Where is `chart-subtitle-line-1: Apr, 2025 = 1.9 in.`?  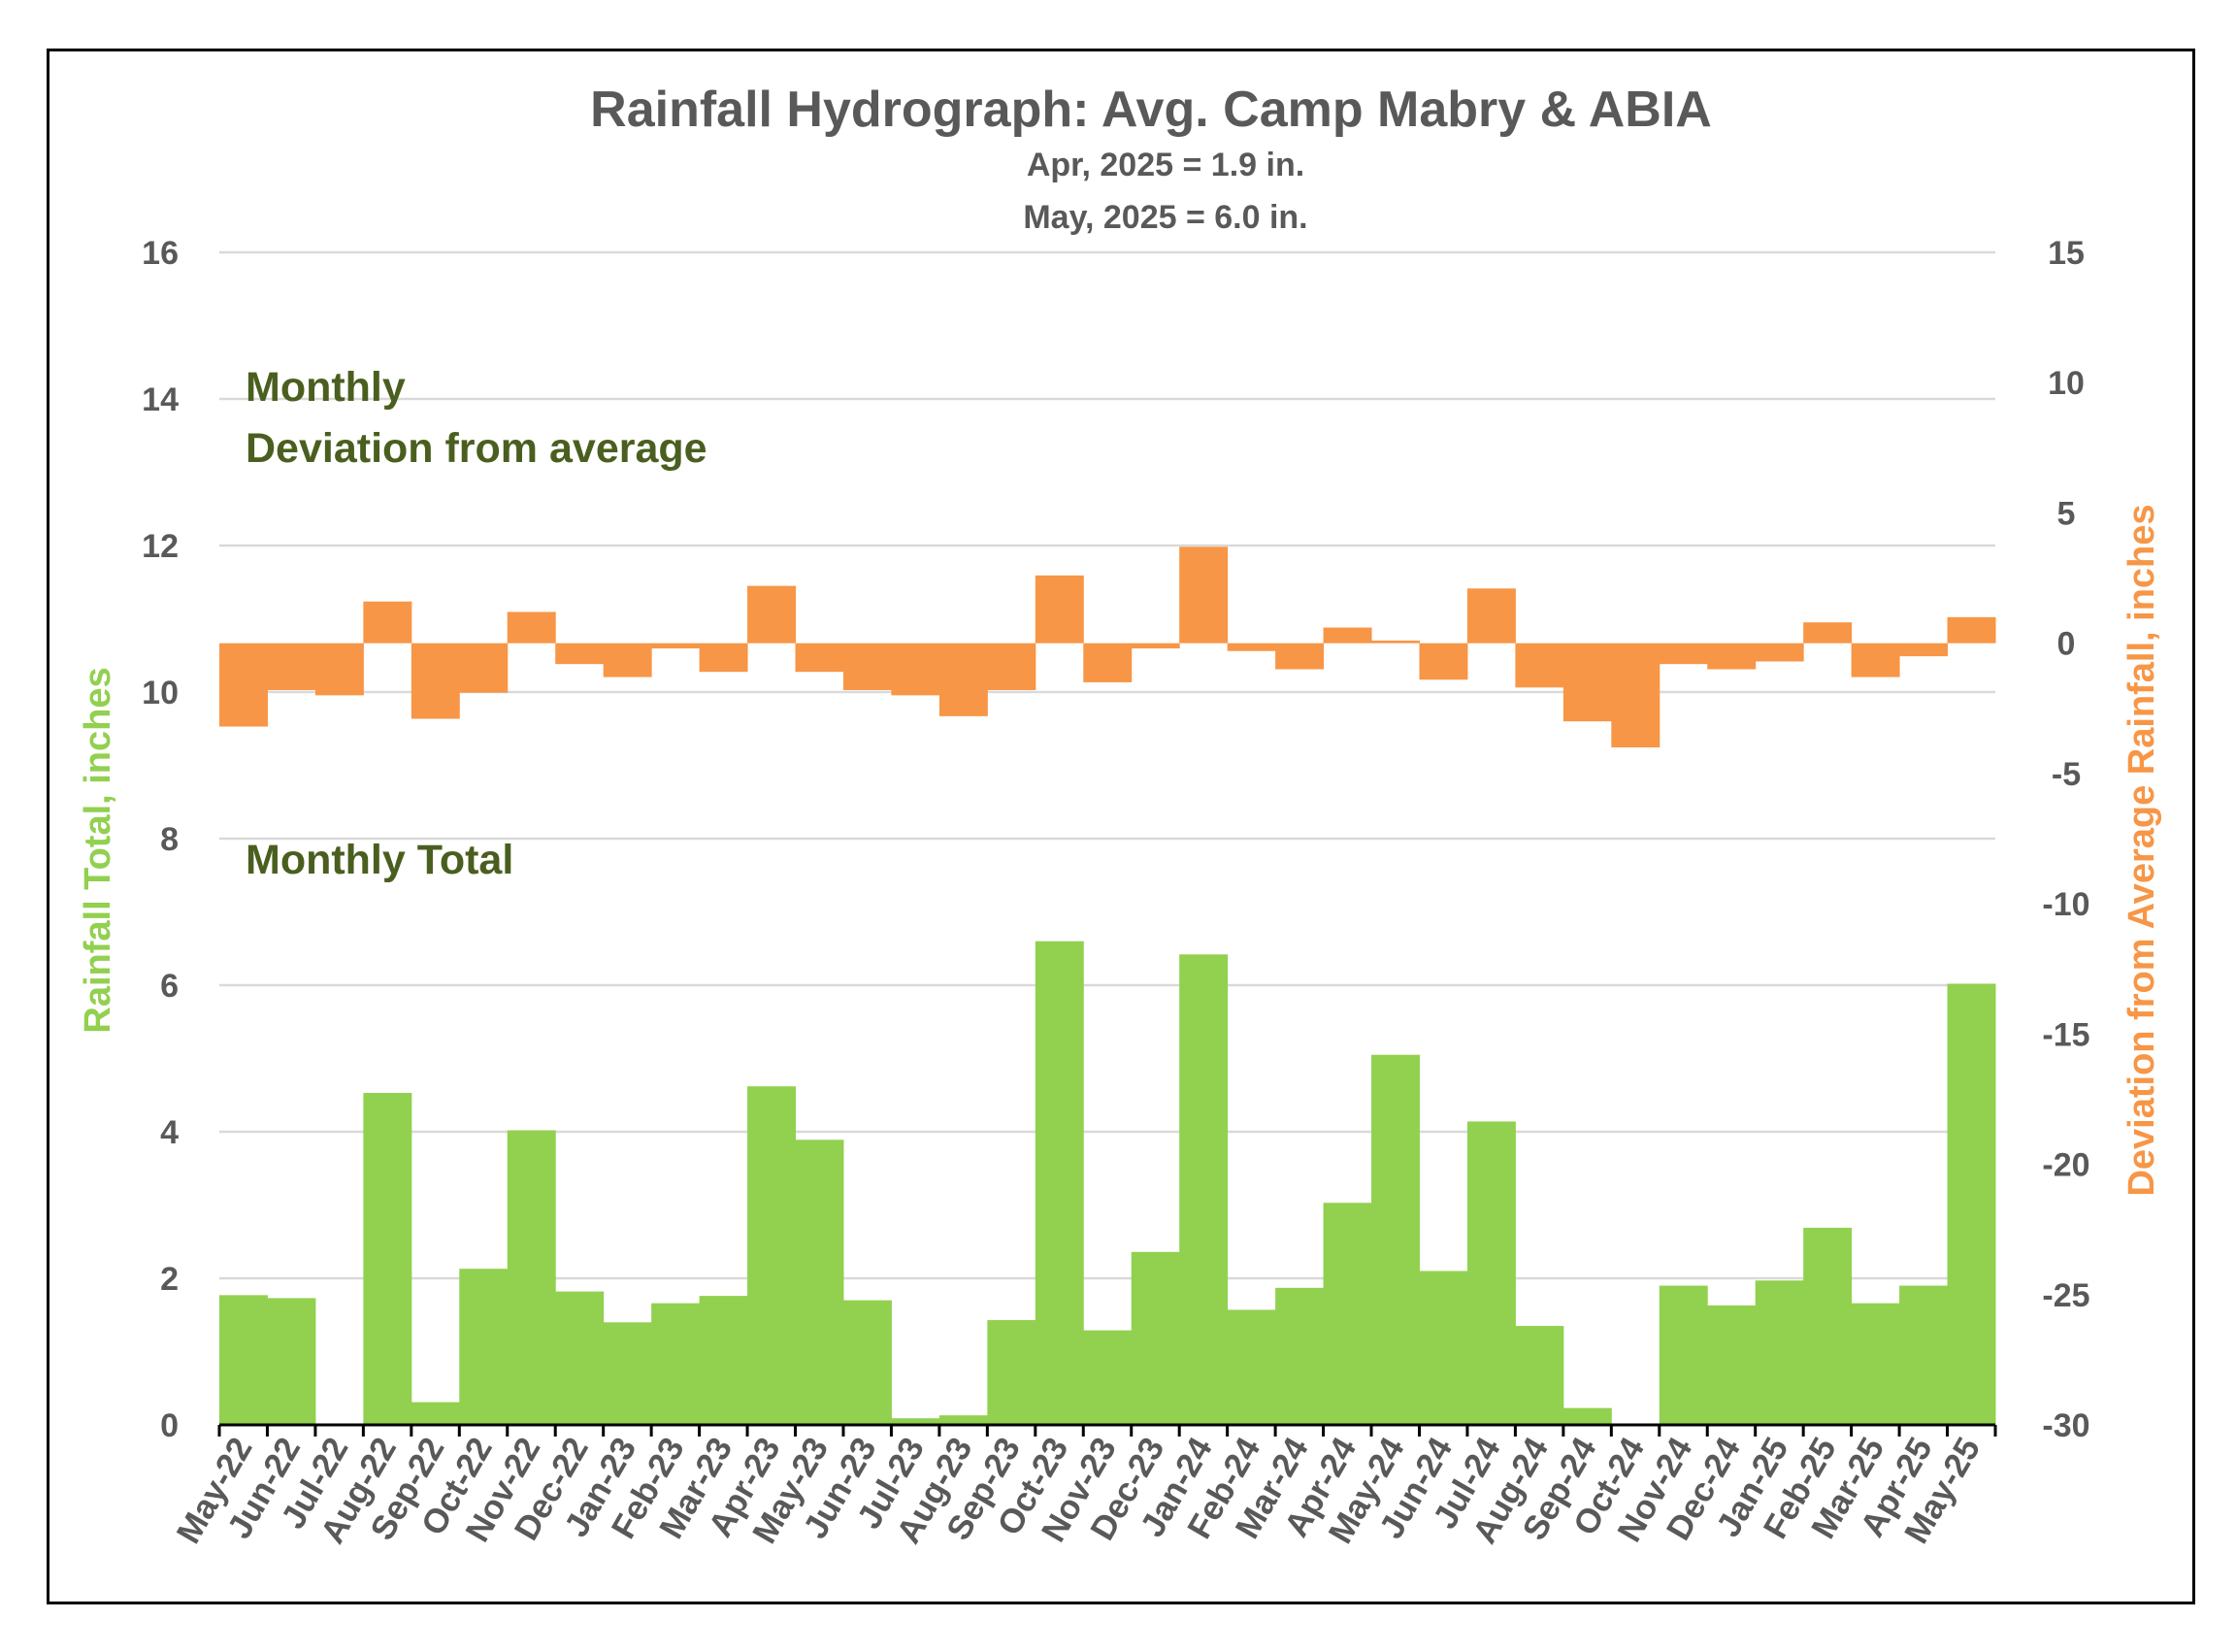
chart-subtitle-line-1: Apr, 2025 = 1.9 in. is located at coordinates (1166, 165).